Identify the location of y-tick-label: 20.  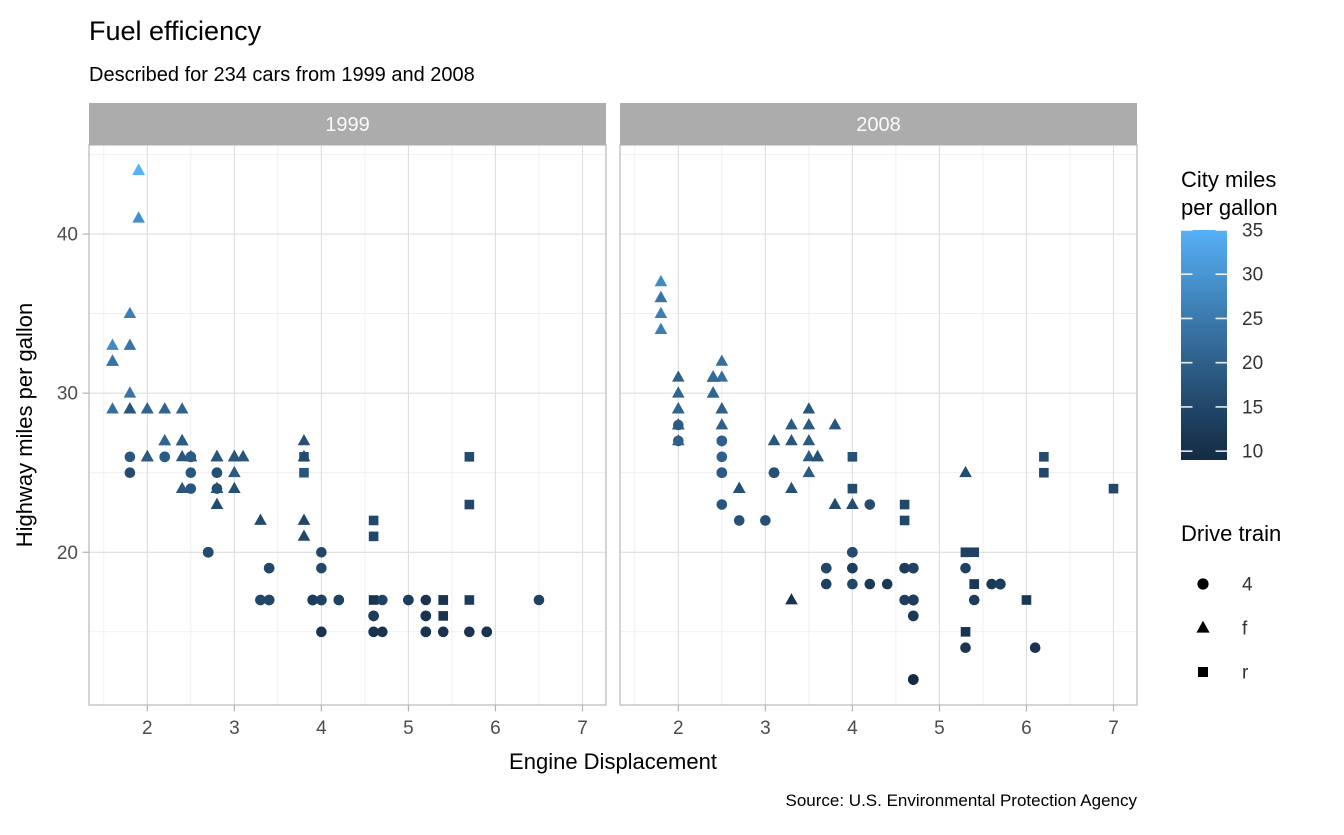
(67, 553).